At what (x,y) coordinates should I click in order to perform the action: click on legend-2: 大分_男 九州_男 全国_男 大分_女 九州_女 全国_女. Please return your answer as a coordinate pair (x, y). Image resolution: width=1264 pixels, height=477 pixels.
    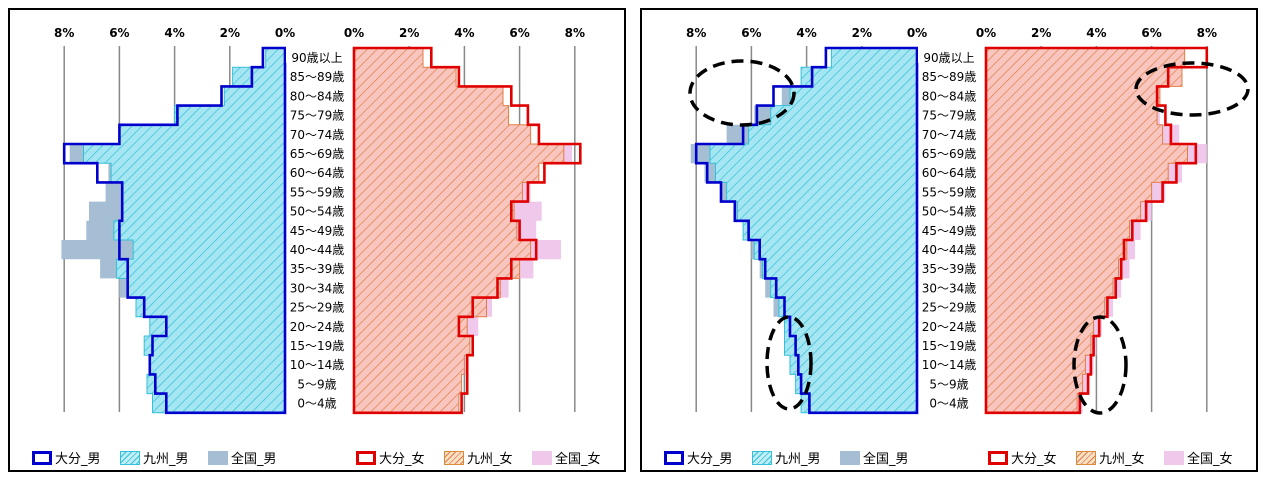
    Looking at the image, I should click on (949, 460).